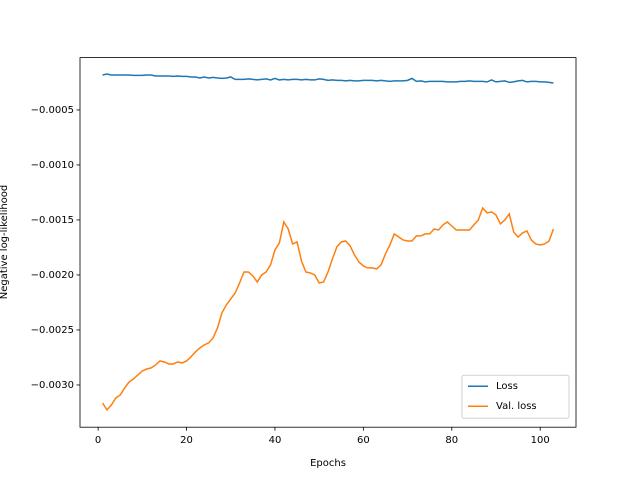 Image resolution: width=640 pixels, height=480 pixels. Describe the element at coordinates (507, 386) in the screenshot. I see `legend-label: Loss` at that location.